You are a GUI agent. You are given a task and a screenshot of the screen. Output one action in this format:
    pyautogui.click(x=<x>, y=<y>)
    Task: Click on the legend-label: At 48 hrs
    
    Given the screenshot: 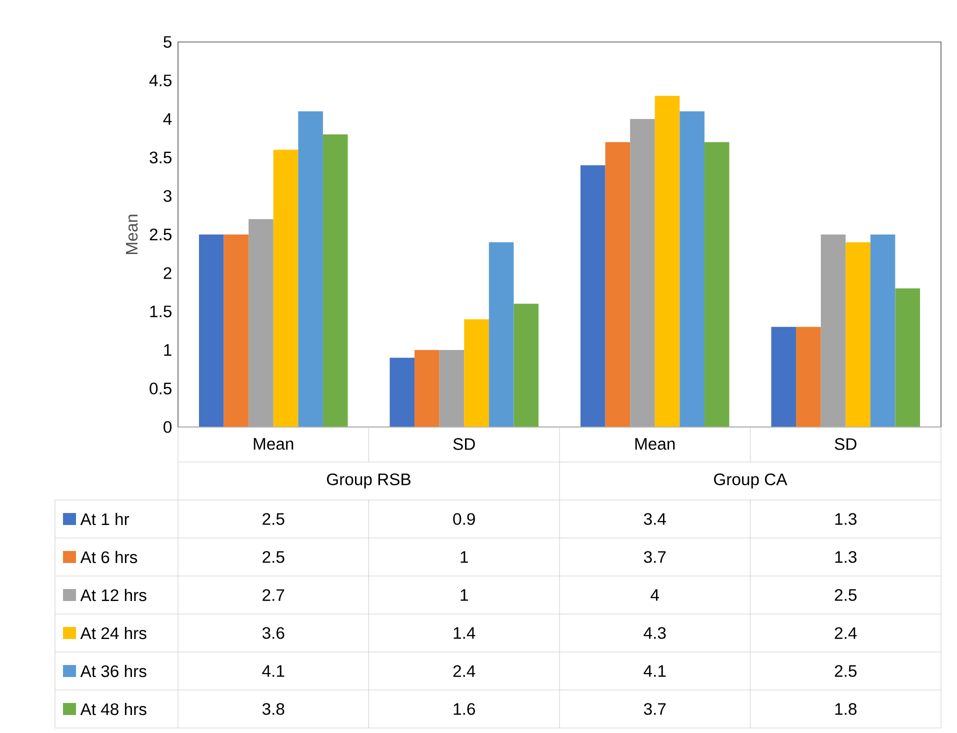 What is the action you would take?
    pyautogui.click(x=113, y=709)
    